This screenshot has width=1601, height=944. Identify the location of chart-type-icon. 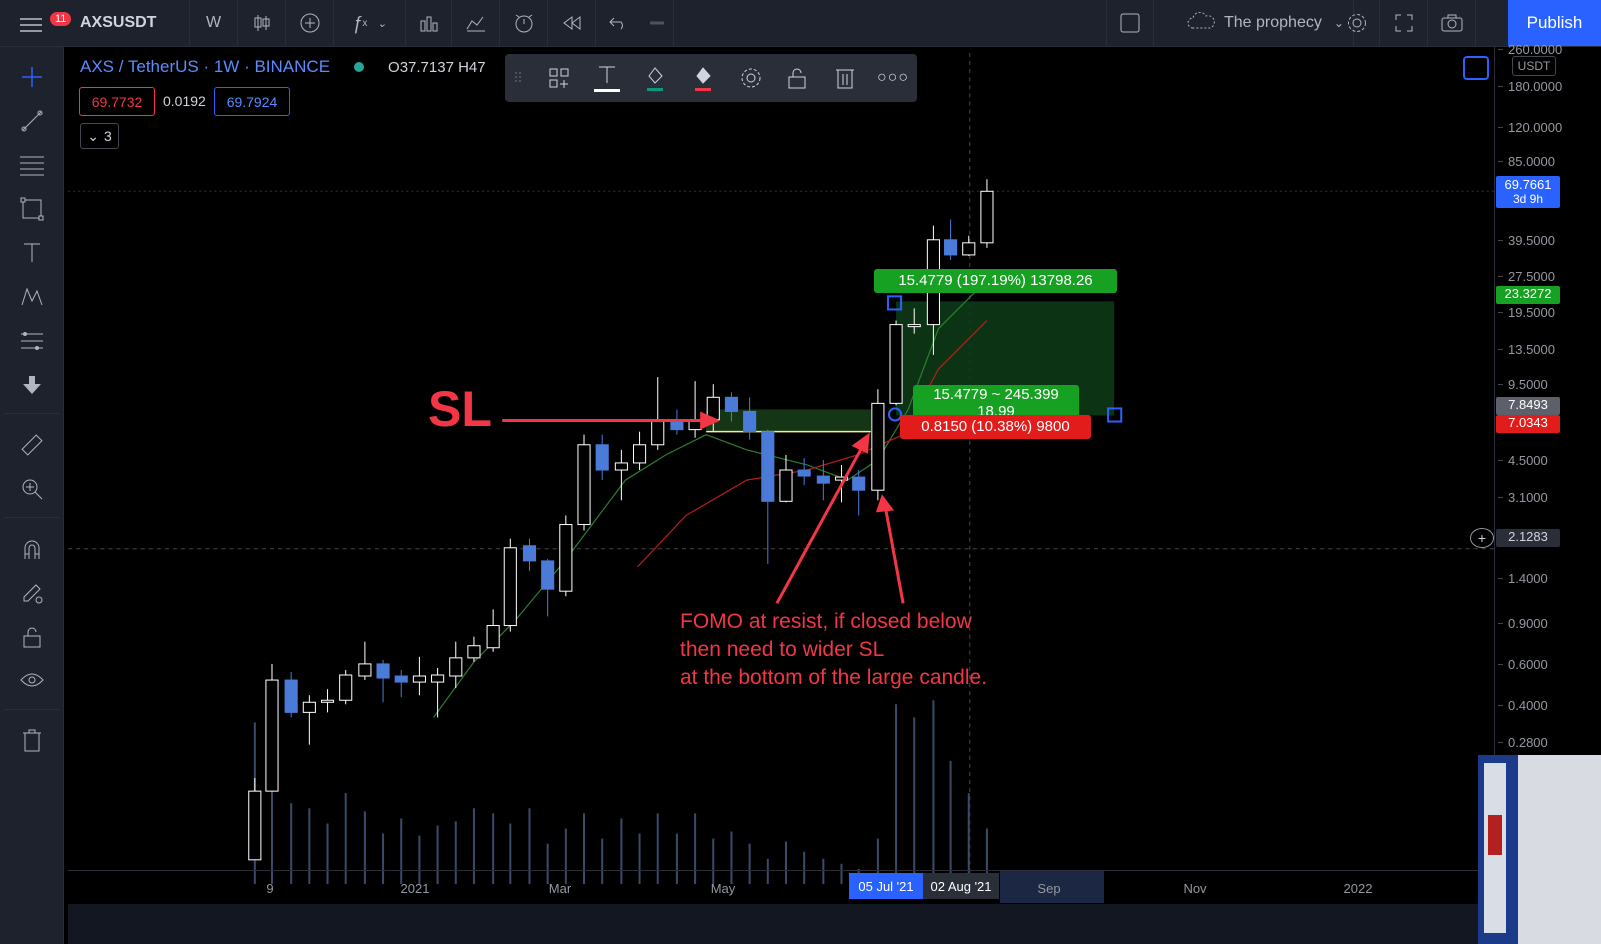
(262, 23).